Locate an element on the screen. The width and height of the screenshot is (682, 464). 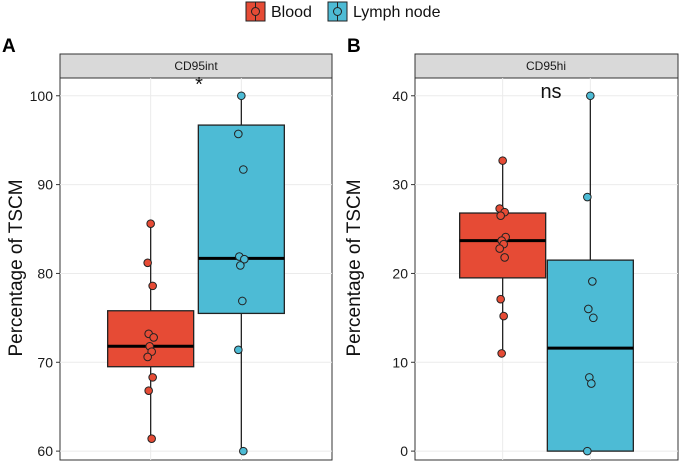
legend: Blood Lymph node is located at coordinates (343, 11).